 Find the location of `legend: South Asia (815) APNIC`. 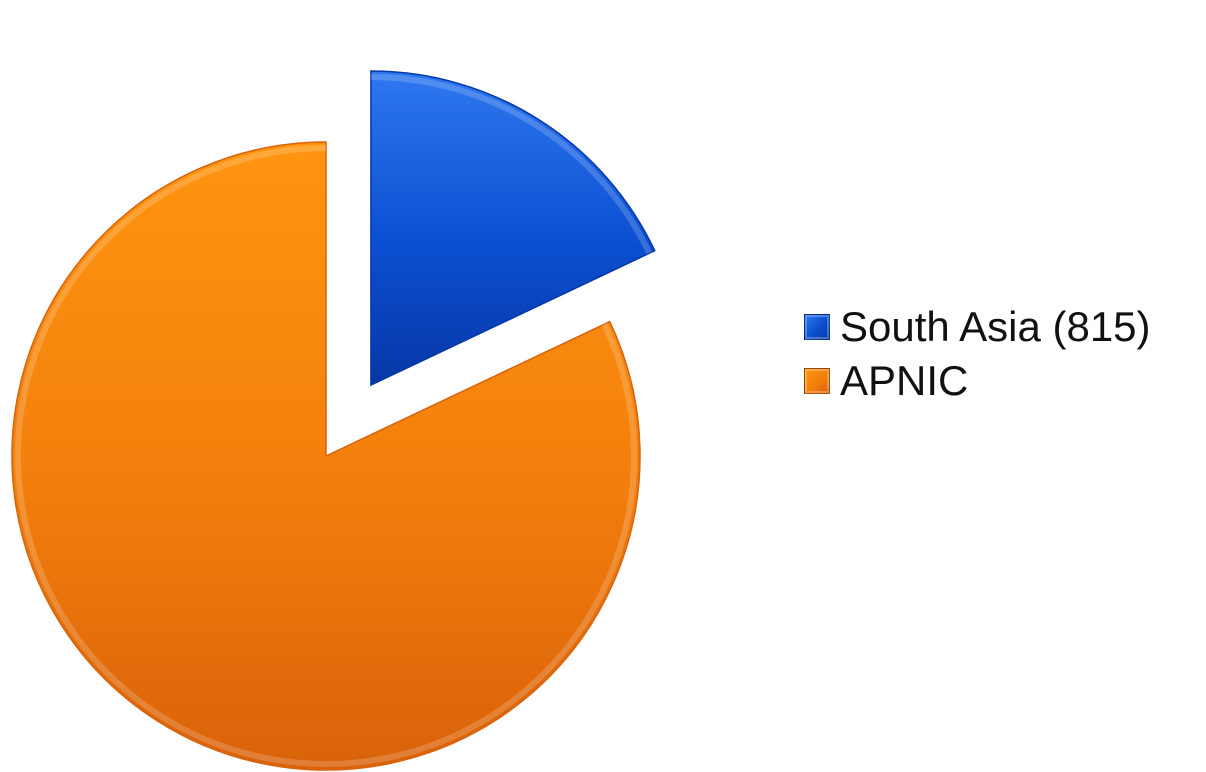

legend: South Asia (815) APNIC is located at coordinates (977, 354).